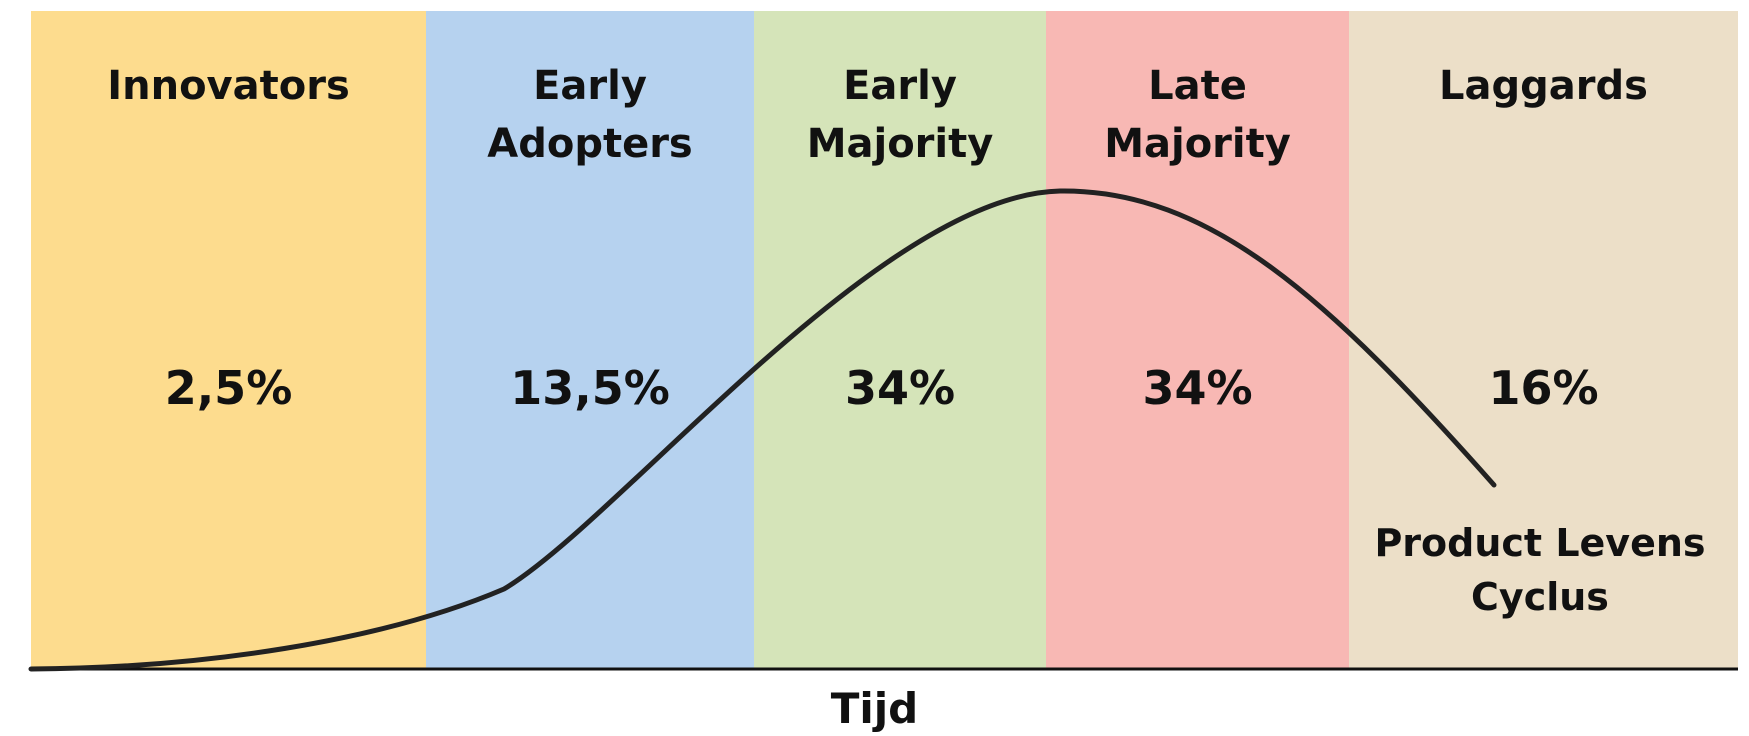 This screenshot has height=736, width=1749. Describe the element at coordinates (900, 115) in the screenshot. I see `segment-label: Early Majority` at that location.